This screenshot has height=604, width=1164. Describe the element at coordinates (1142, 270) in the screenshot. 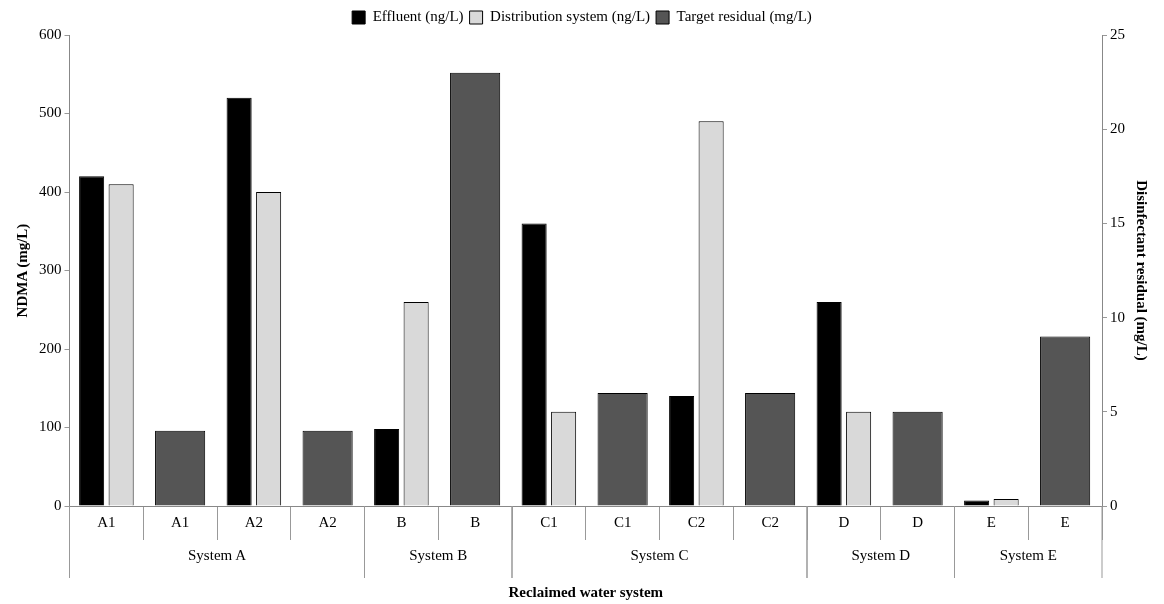

I see `y2-axis-title: Disinfectant residual (mg/L)` at that location.